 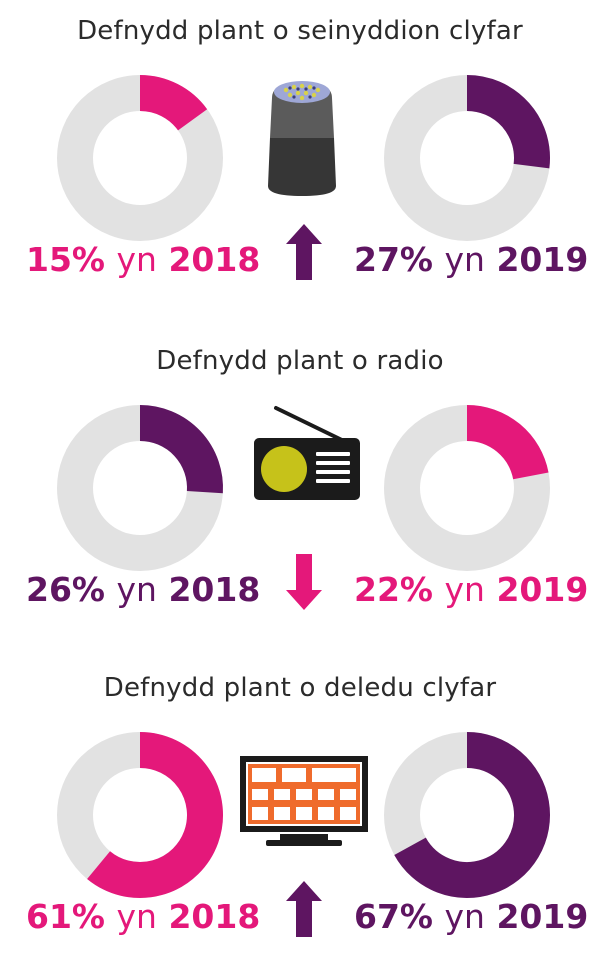 I want to click on caption-2018: 61% yn 2018, so click(x=143, y=916).